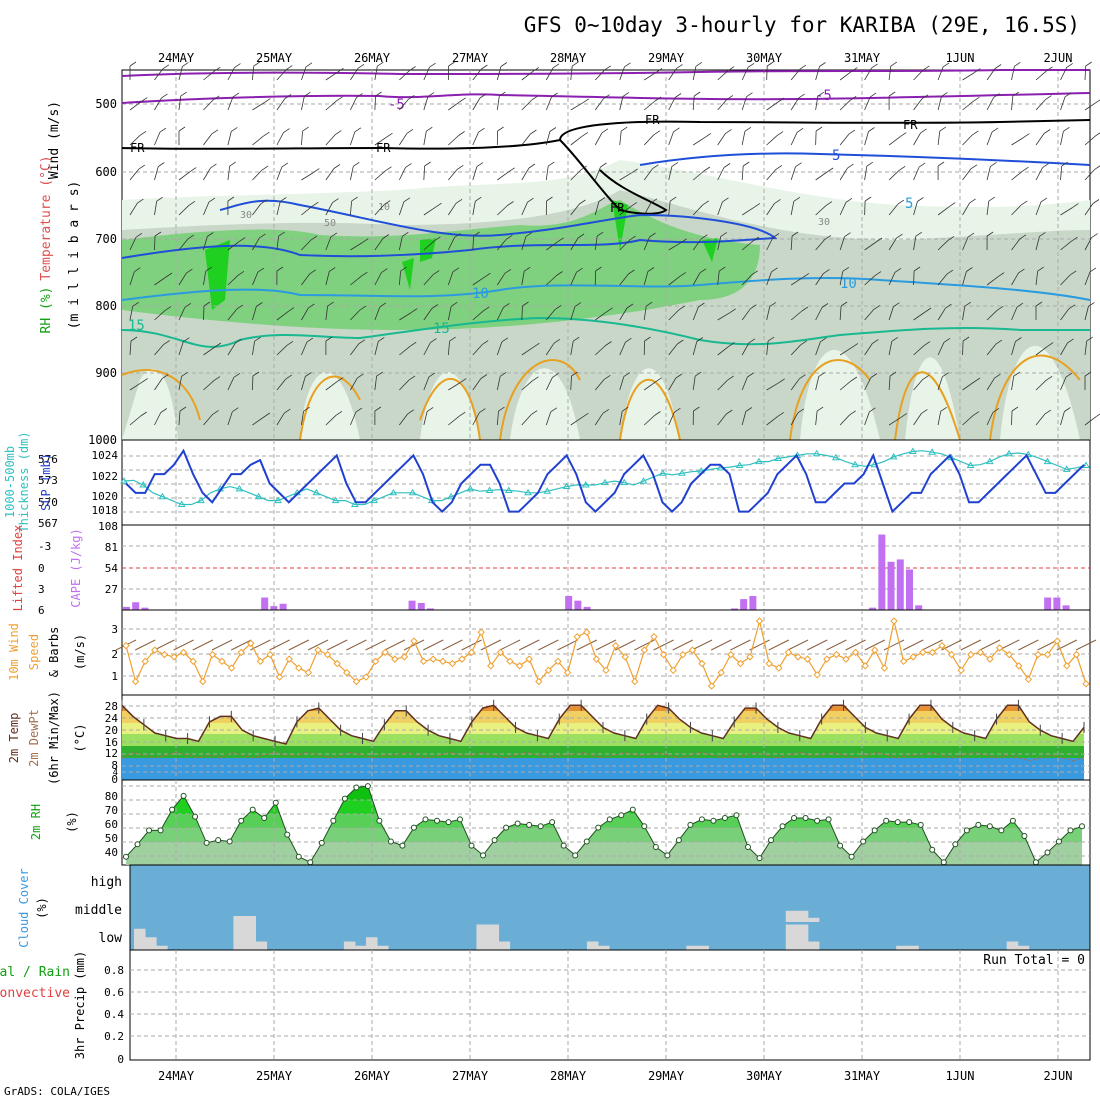 The height and width of the screenshot is (1100, 1100). Describe the element at coordinates (105, 510) in the screenshot. I see `slp-tick-1018: 1018` at that location.